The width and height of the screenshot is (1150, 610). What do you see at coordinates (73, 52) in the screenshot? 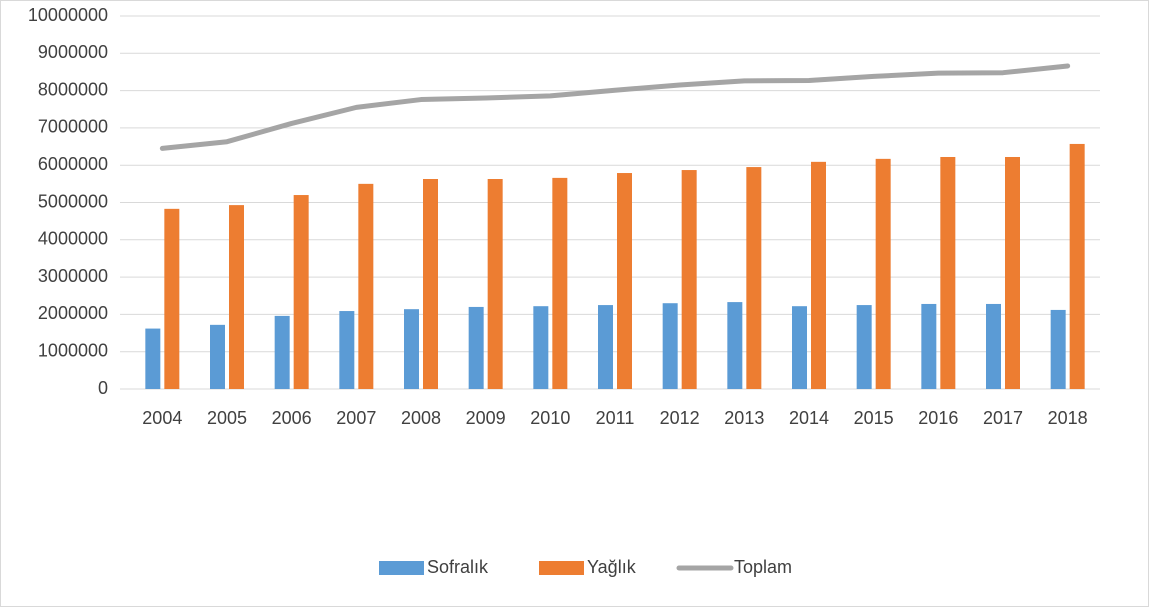
I see `y-tick-label: 9000000` at bounding box center [73, 52].